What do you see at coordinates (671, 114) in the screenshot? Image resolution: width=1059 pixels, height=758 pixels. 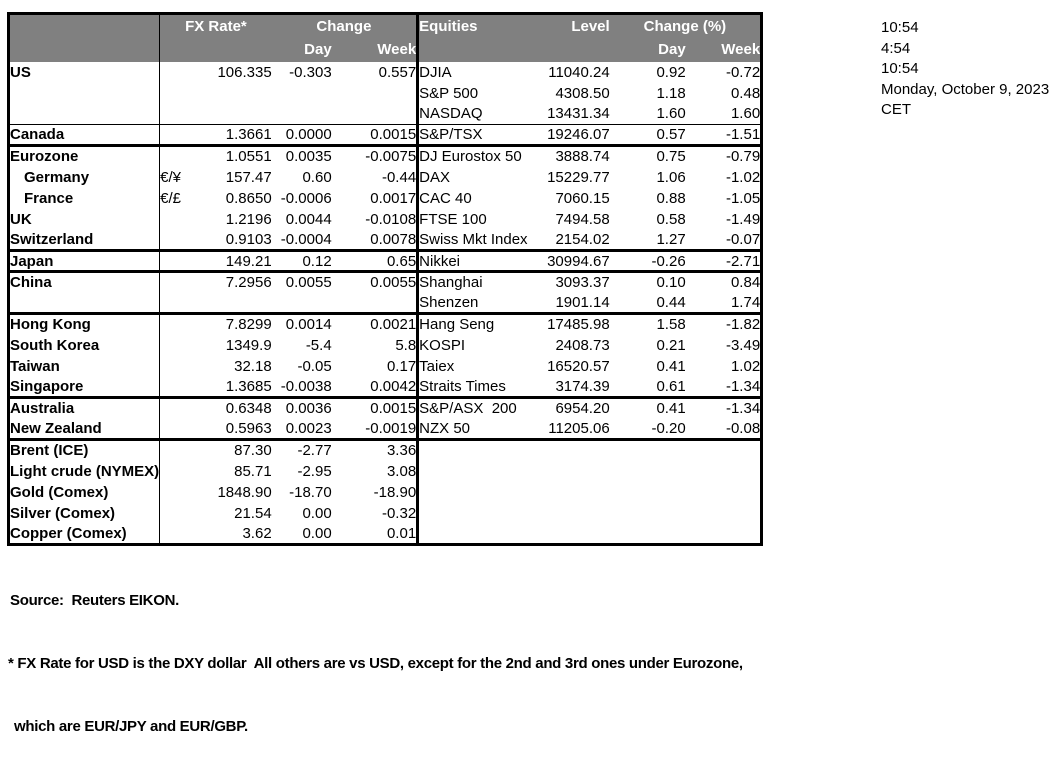 I see `equity-change-day: 1.60` at bounding box center [671, 114].